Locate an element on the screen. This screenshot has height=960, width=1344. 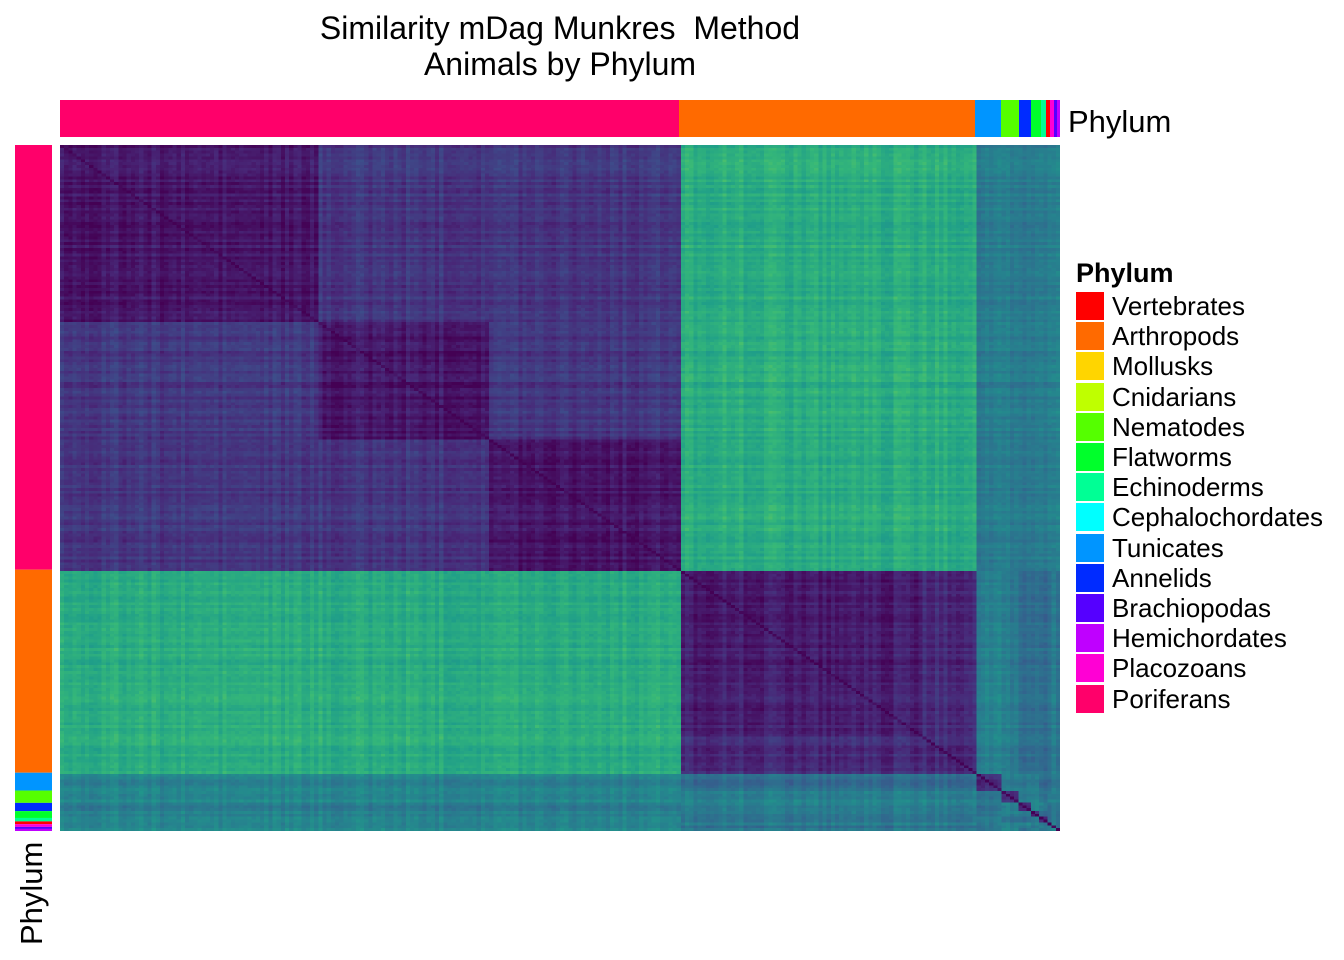
left-annotation-segment-tunicates is located at coordinates (33, 781).